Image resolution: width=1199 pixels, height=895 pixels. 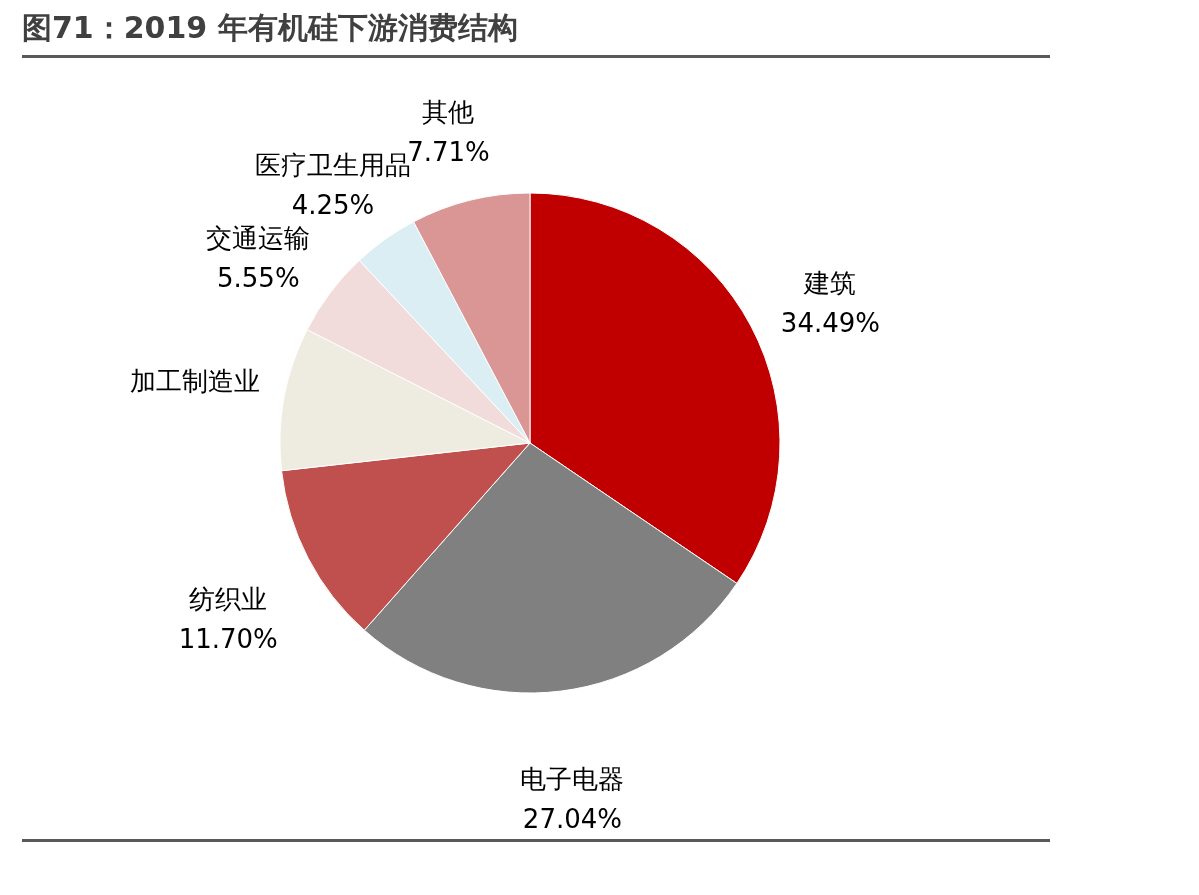 I want to click on data-label: 5.55%, so click(x=258, y=277).